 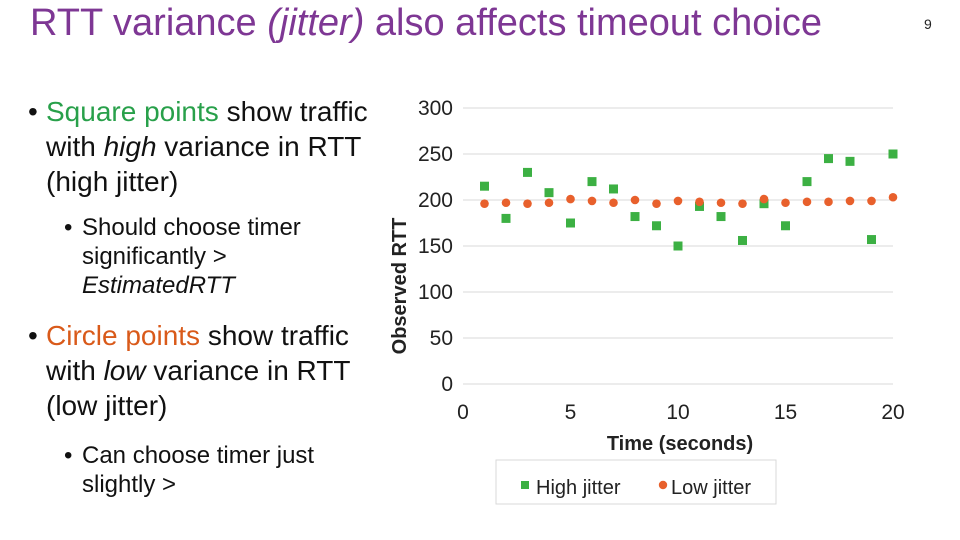 I want to click on y-tick-label-200: 200, so click(x=435, y=200).